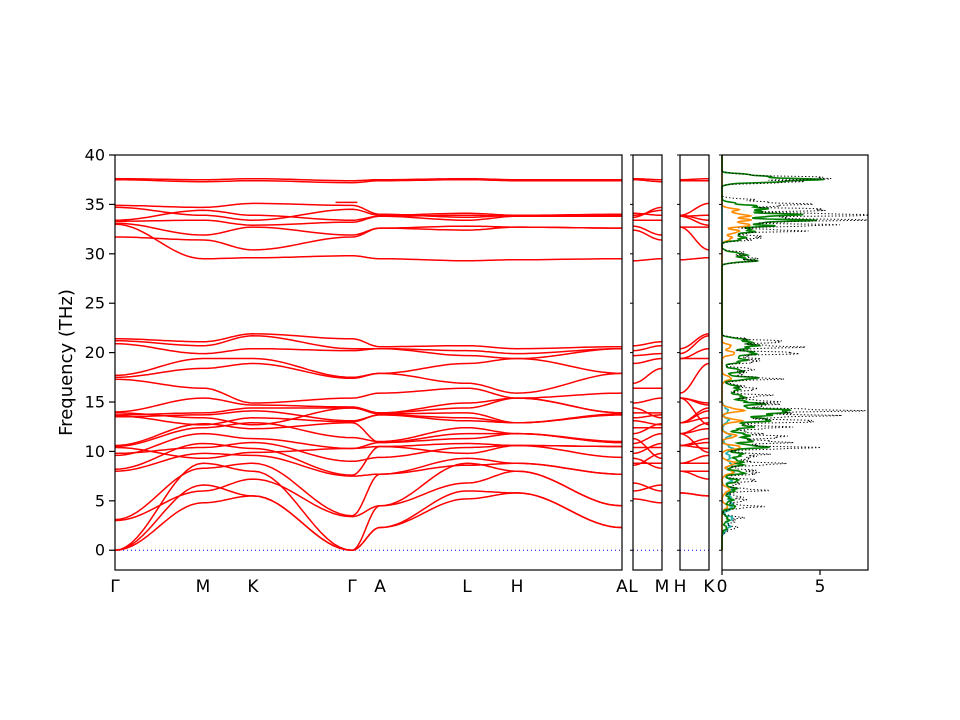 This screenshot has width=960, height=720. What do you see at coordinates (100, 550) in the screenshot?
I see `y-tick-label: 0` at bounding box center [100, 550].